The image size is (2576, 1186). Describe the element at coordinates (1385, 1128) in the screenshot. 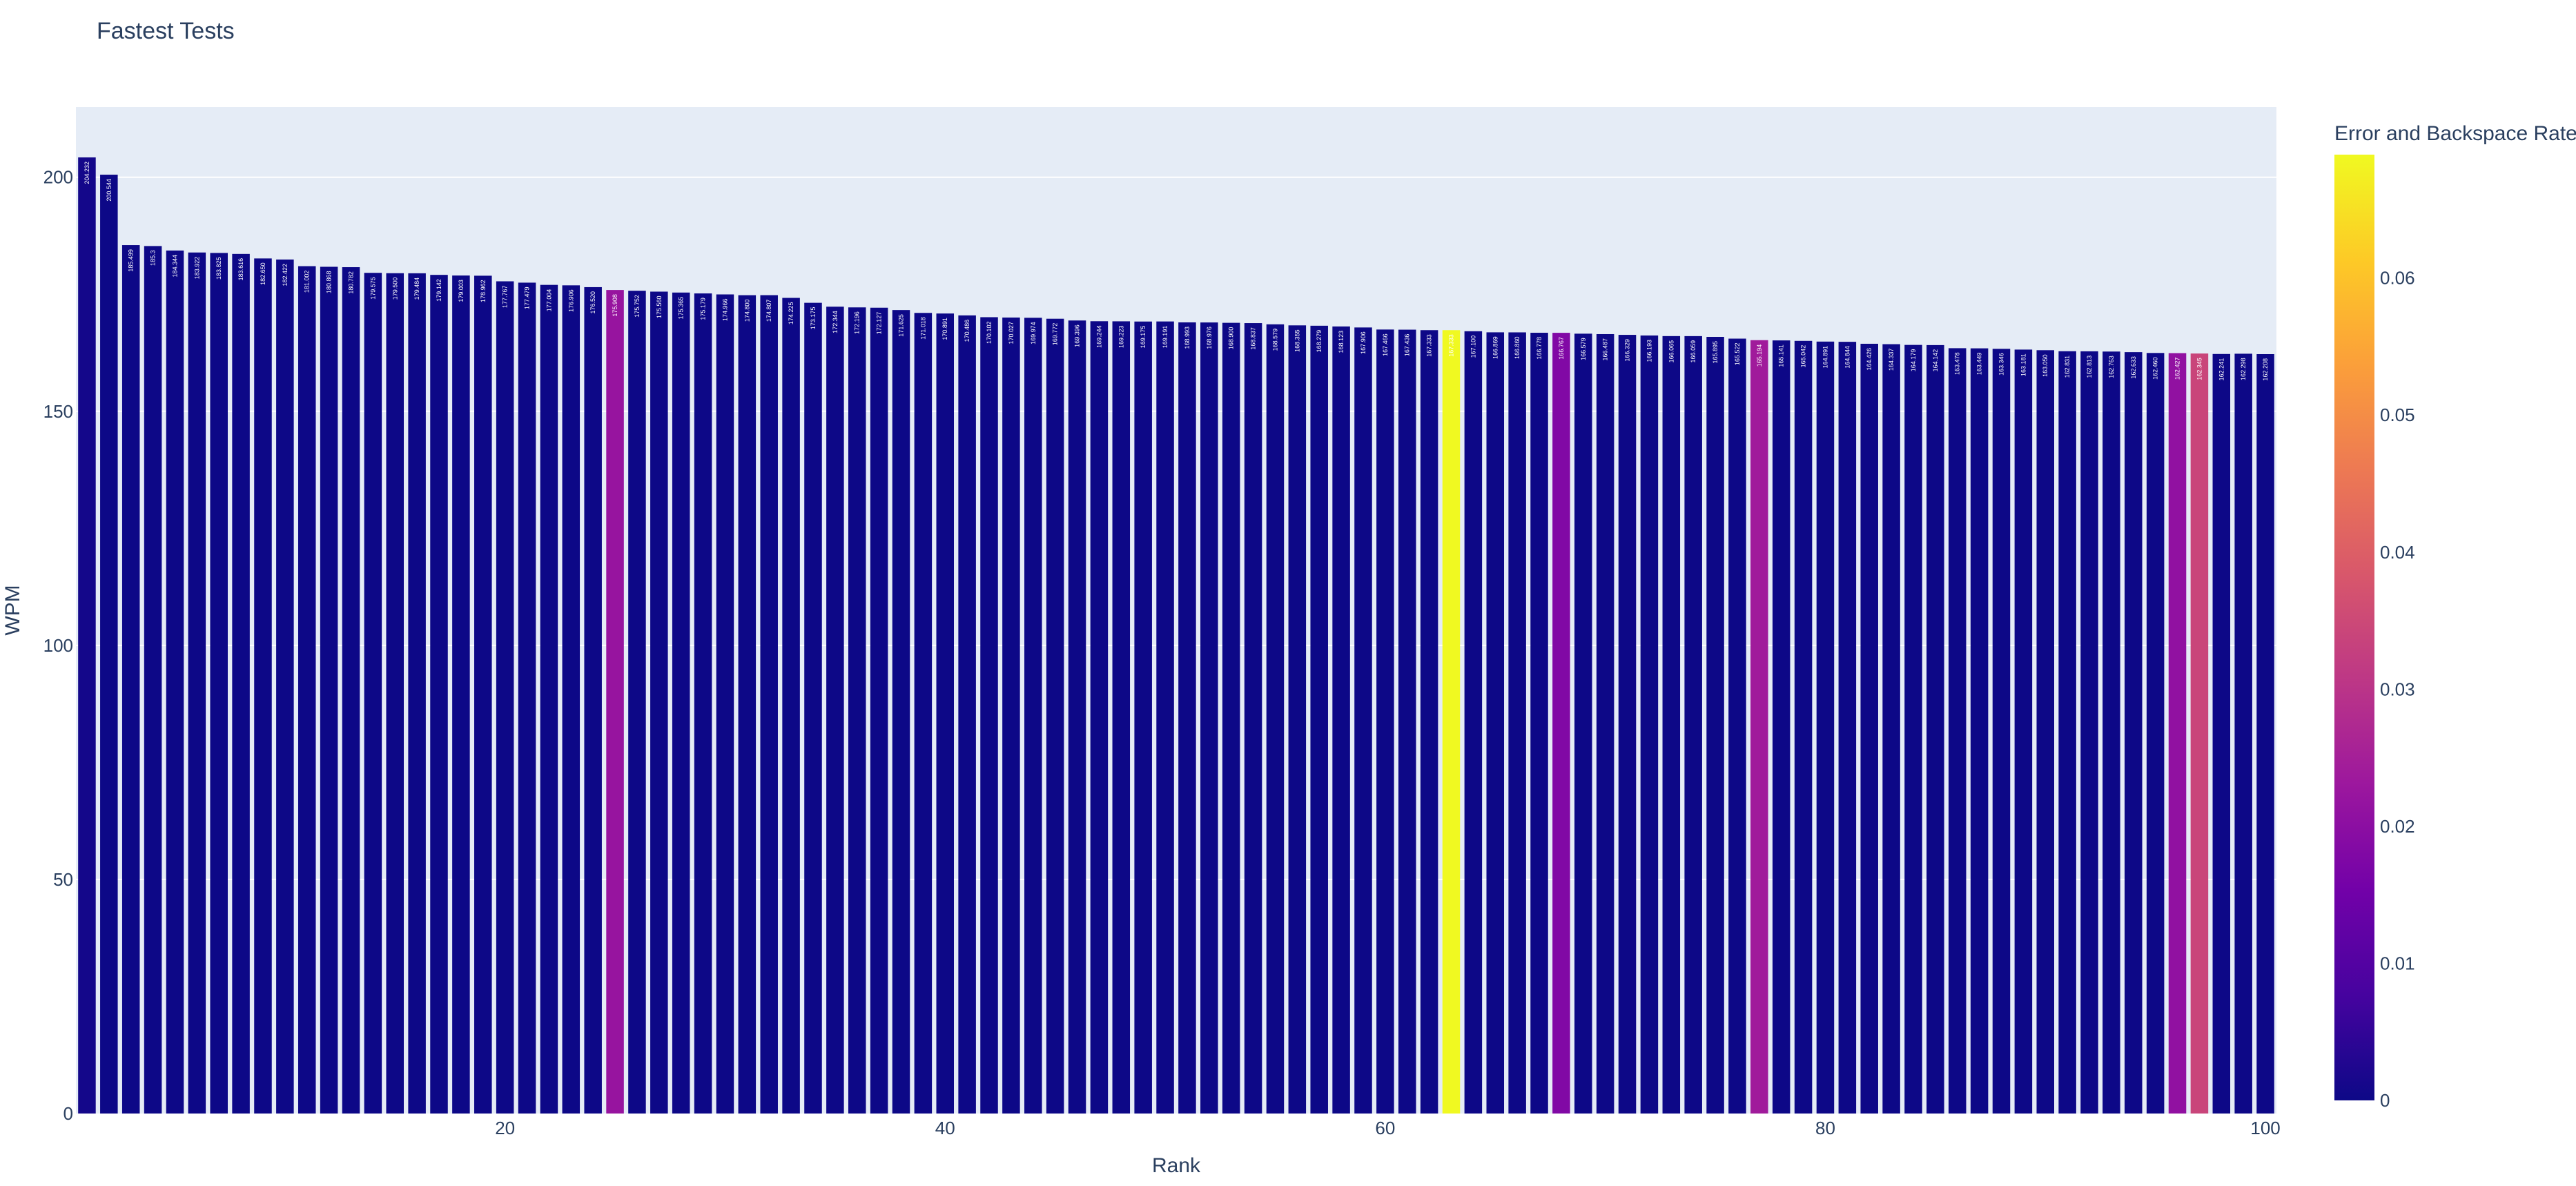

I see `x-tick-label: 60` at that location.